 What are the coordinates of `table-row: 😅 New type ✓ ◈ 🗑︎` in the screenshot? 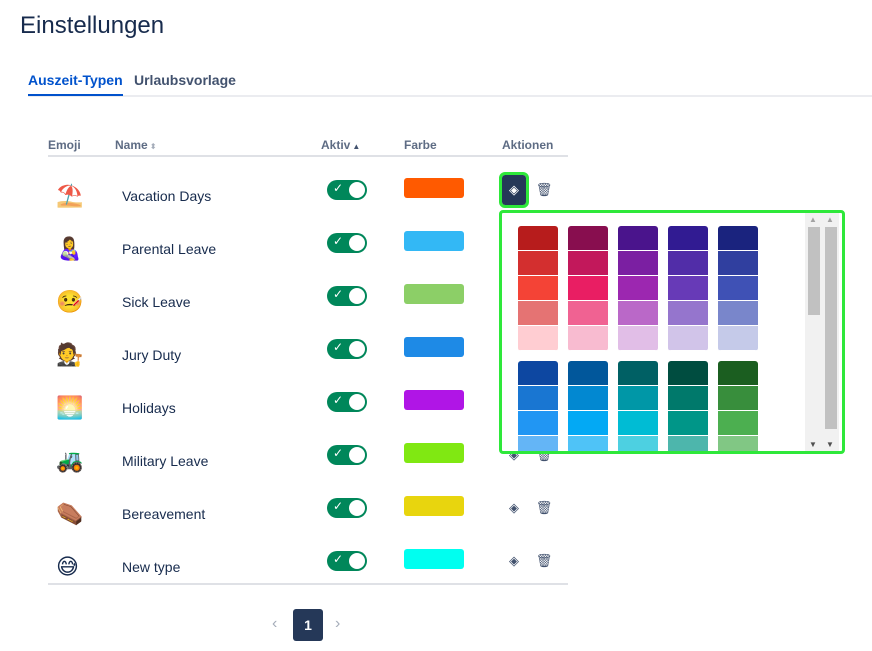 It's located at (308, 567).